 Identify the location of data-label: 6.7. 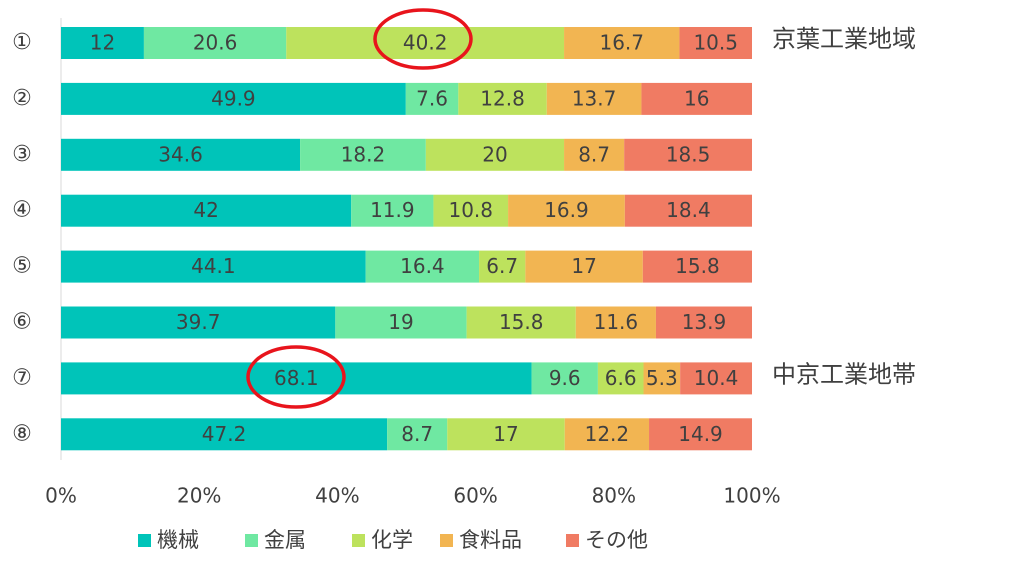
(502, 266).